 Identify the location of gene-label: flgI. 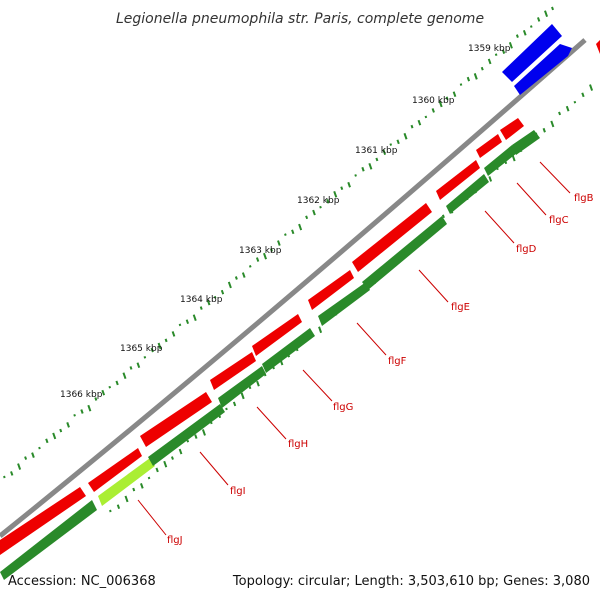
(238, 491).